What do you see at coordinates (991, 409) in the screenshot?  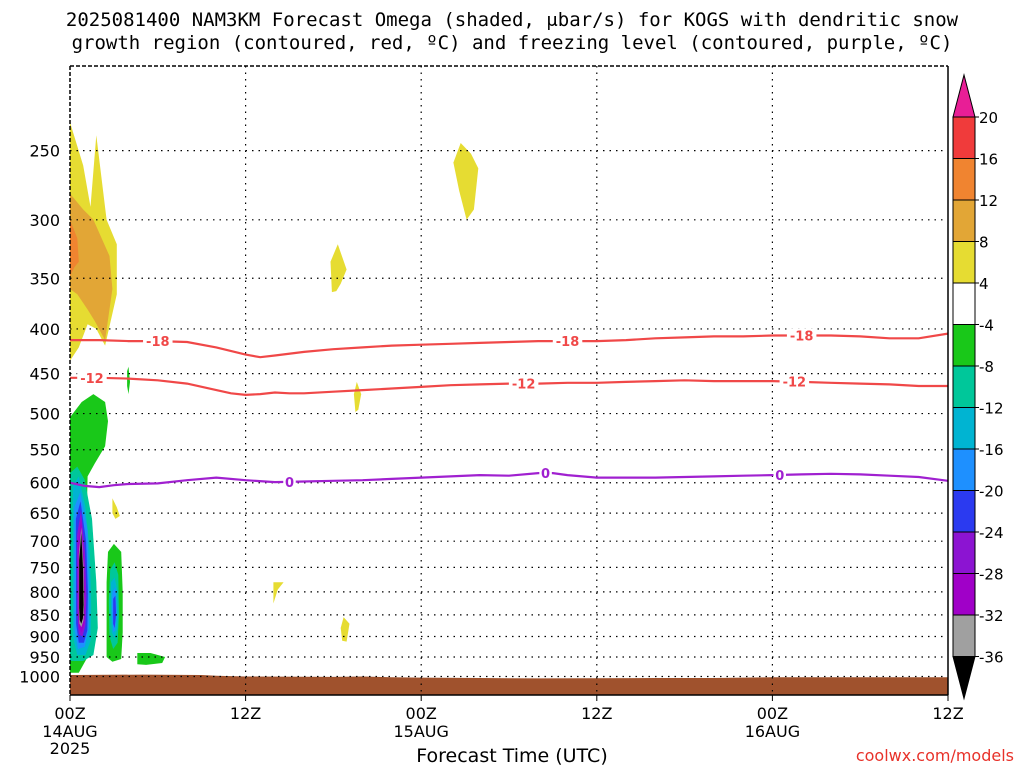 I see `colorbar-level-label-7: -12` at bounding box center [991, 409].